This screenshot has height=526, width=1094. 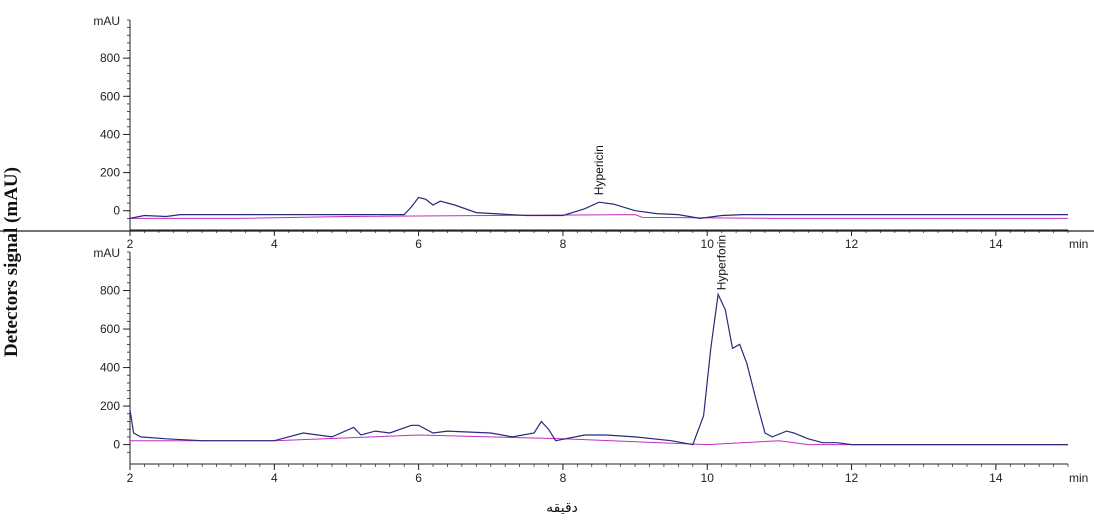 What do you see at coordinates (599, 170) in the screenshot?
I see `peak-label: Hypericin` at bounding box center [599, 170].